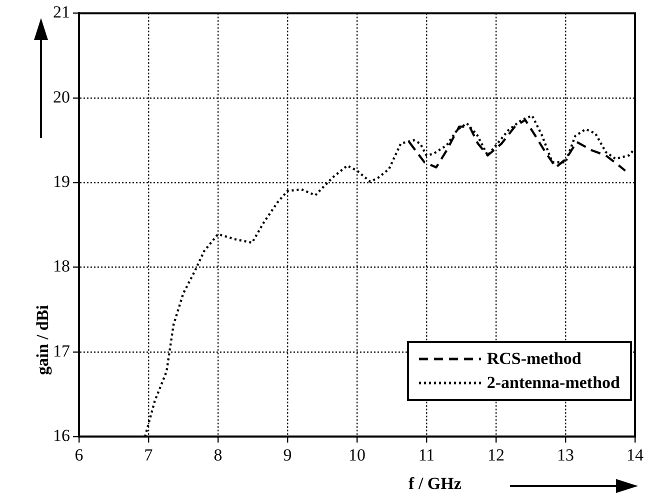 The height and width of the screenshot is (499, 665). Describe the element at coordinates (61, 182) in the screenshot. I see `y-tick-label: 19` at that location.